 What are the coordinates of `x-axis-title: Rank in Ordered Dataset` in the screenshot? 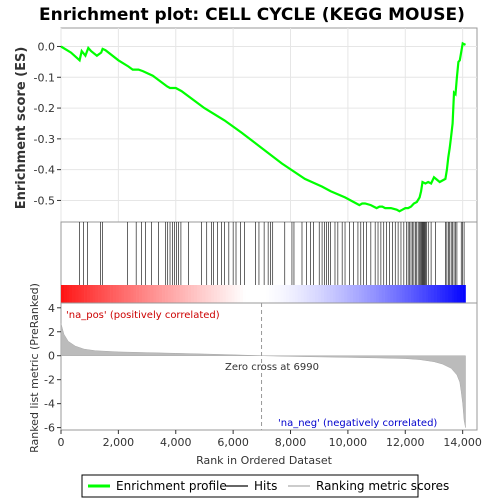 It's located at (264, 460).